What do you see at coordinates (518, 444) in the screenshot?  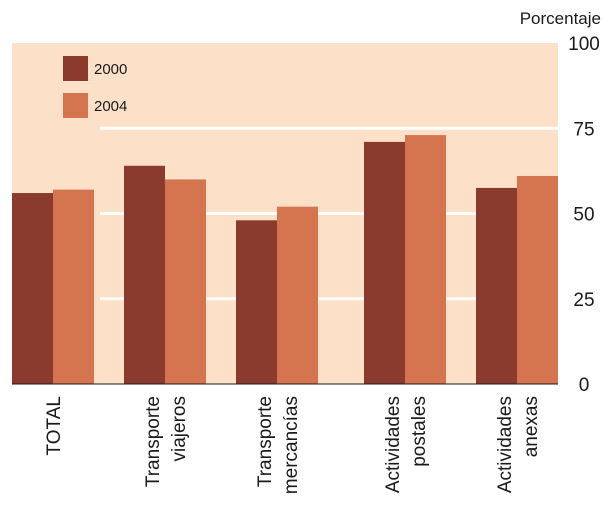 I see `category-label-4: Actividades anexas` at bounding box center [518, 444].